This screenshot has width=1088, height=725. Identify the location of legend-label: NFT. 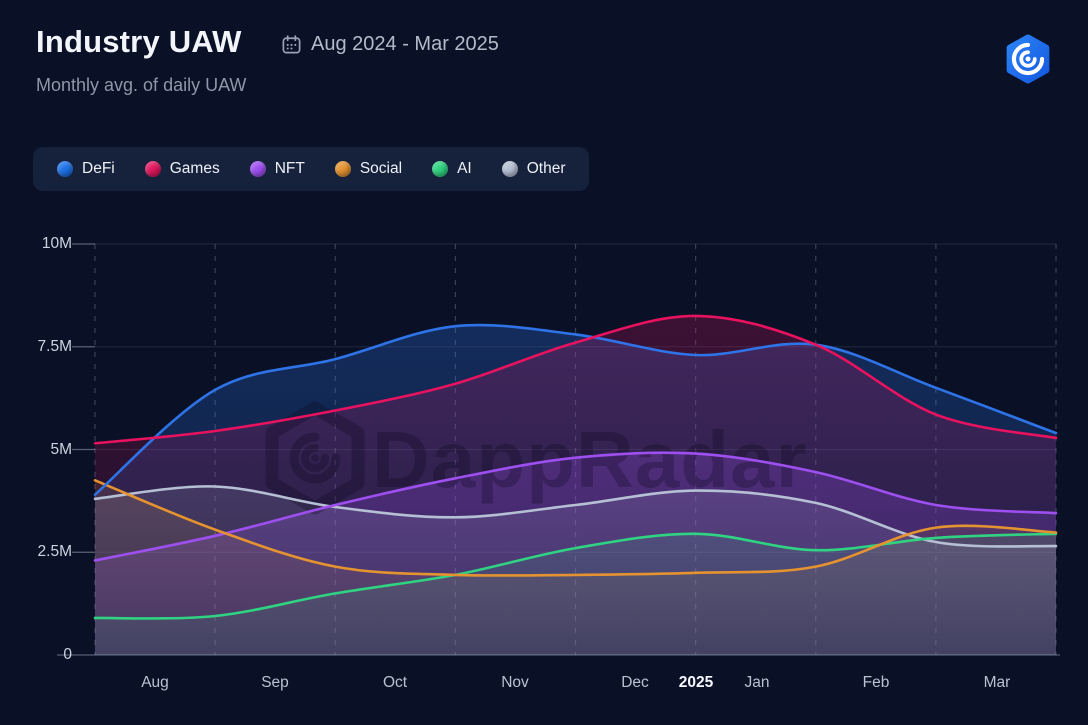
(289, 168).